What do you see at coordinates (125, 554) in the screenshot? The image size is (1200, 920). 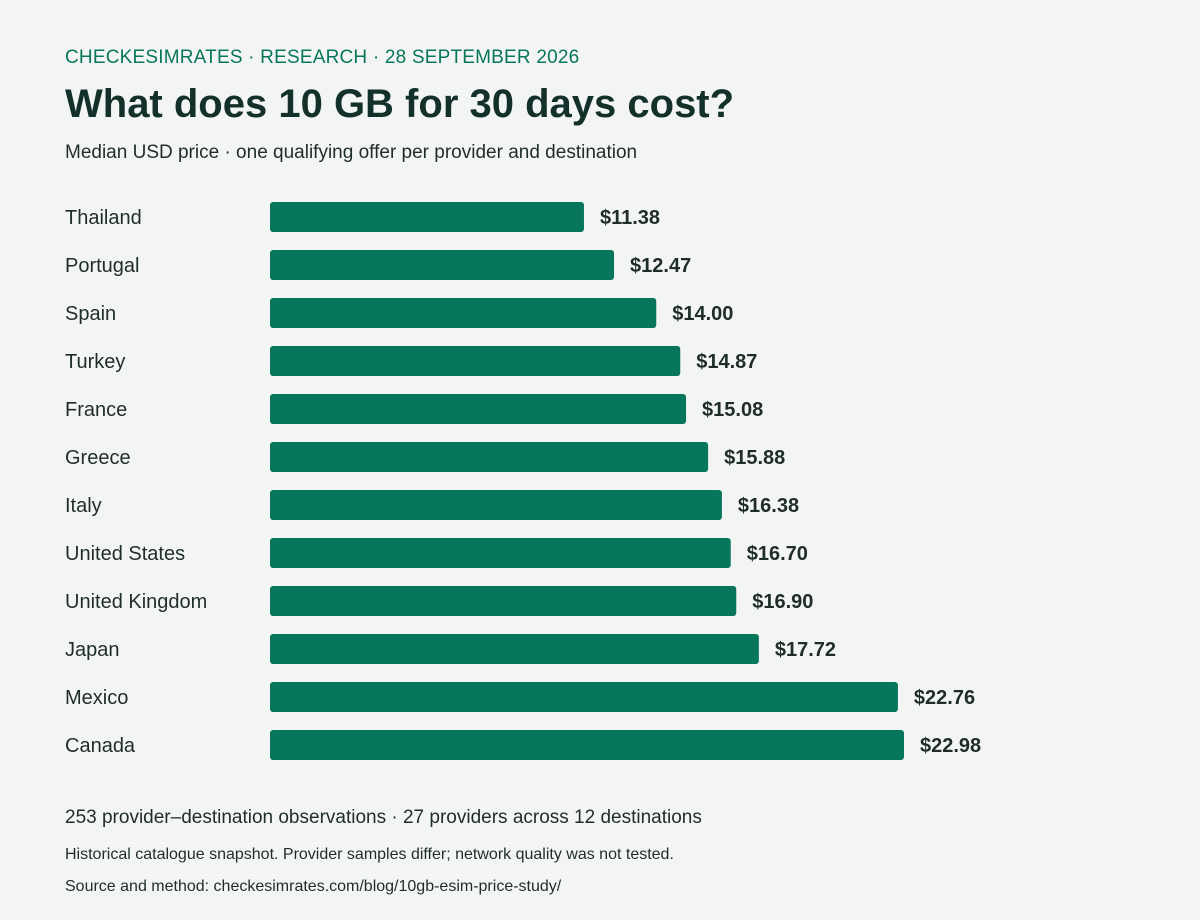 I see `category-label: United States` at bounding box center [125, 554].